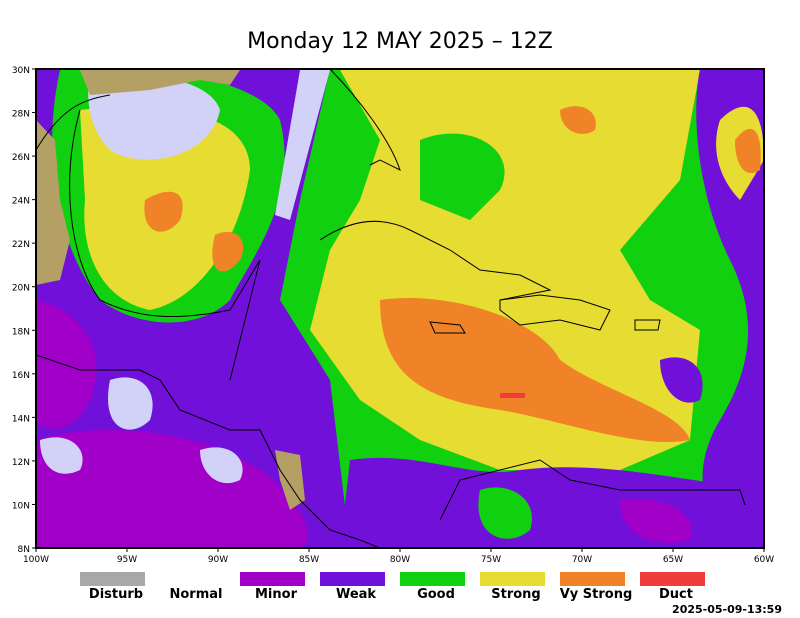 This screenshot has width=800, height=618. What do you see at coordinates (676, 594) in the screenshot?
I see `legend-label: Duct` at bounding box center [676, 594].